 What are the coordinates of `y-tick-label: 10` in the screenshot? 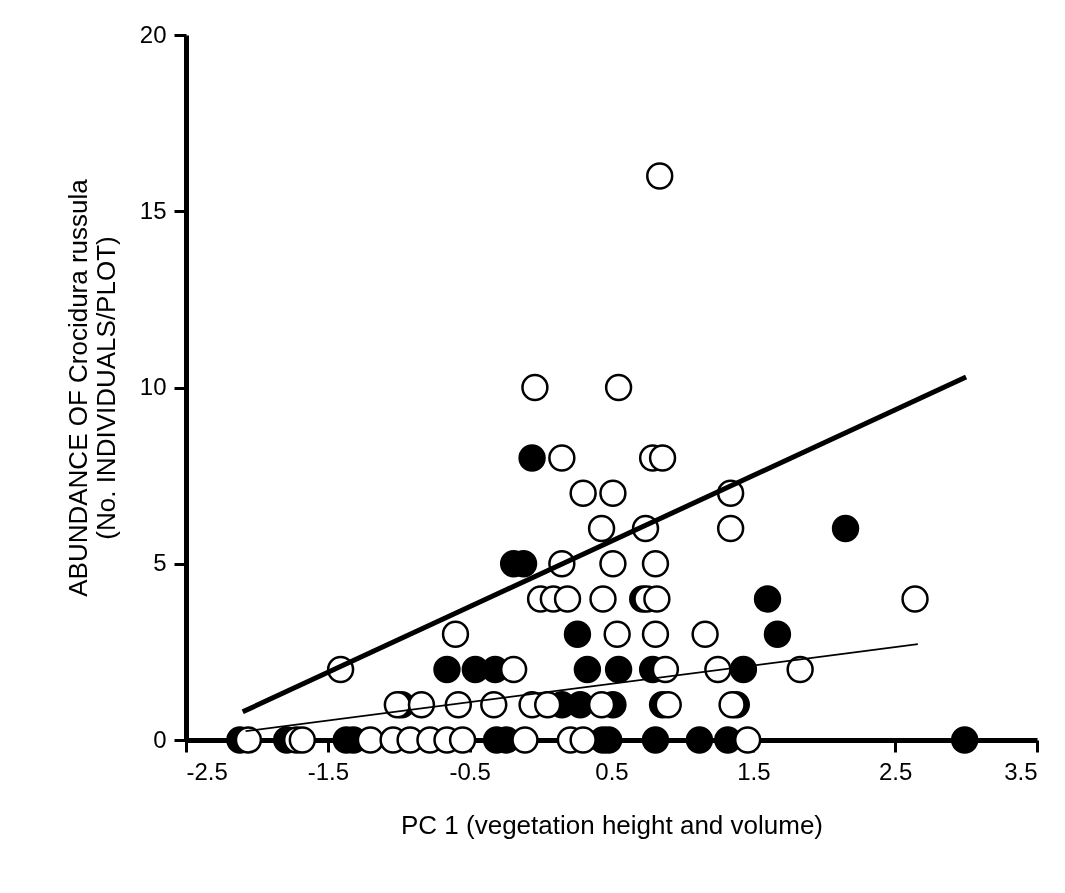 It's located at (153, 386).